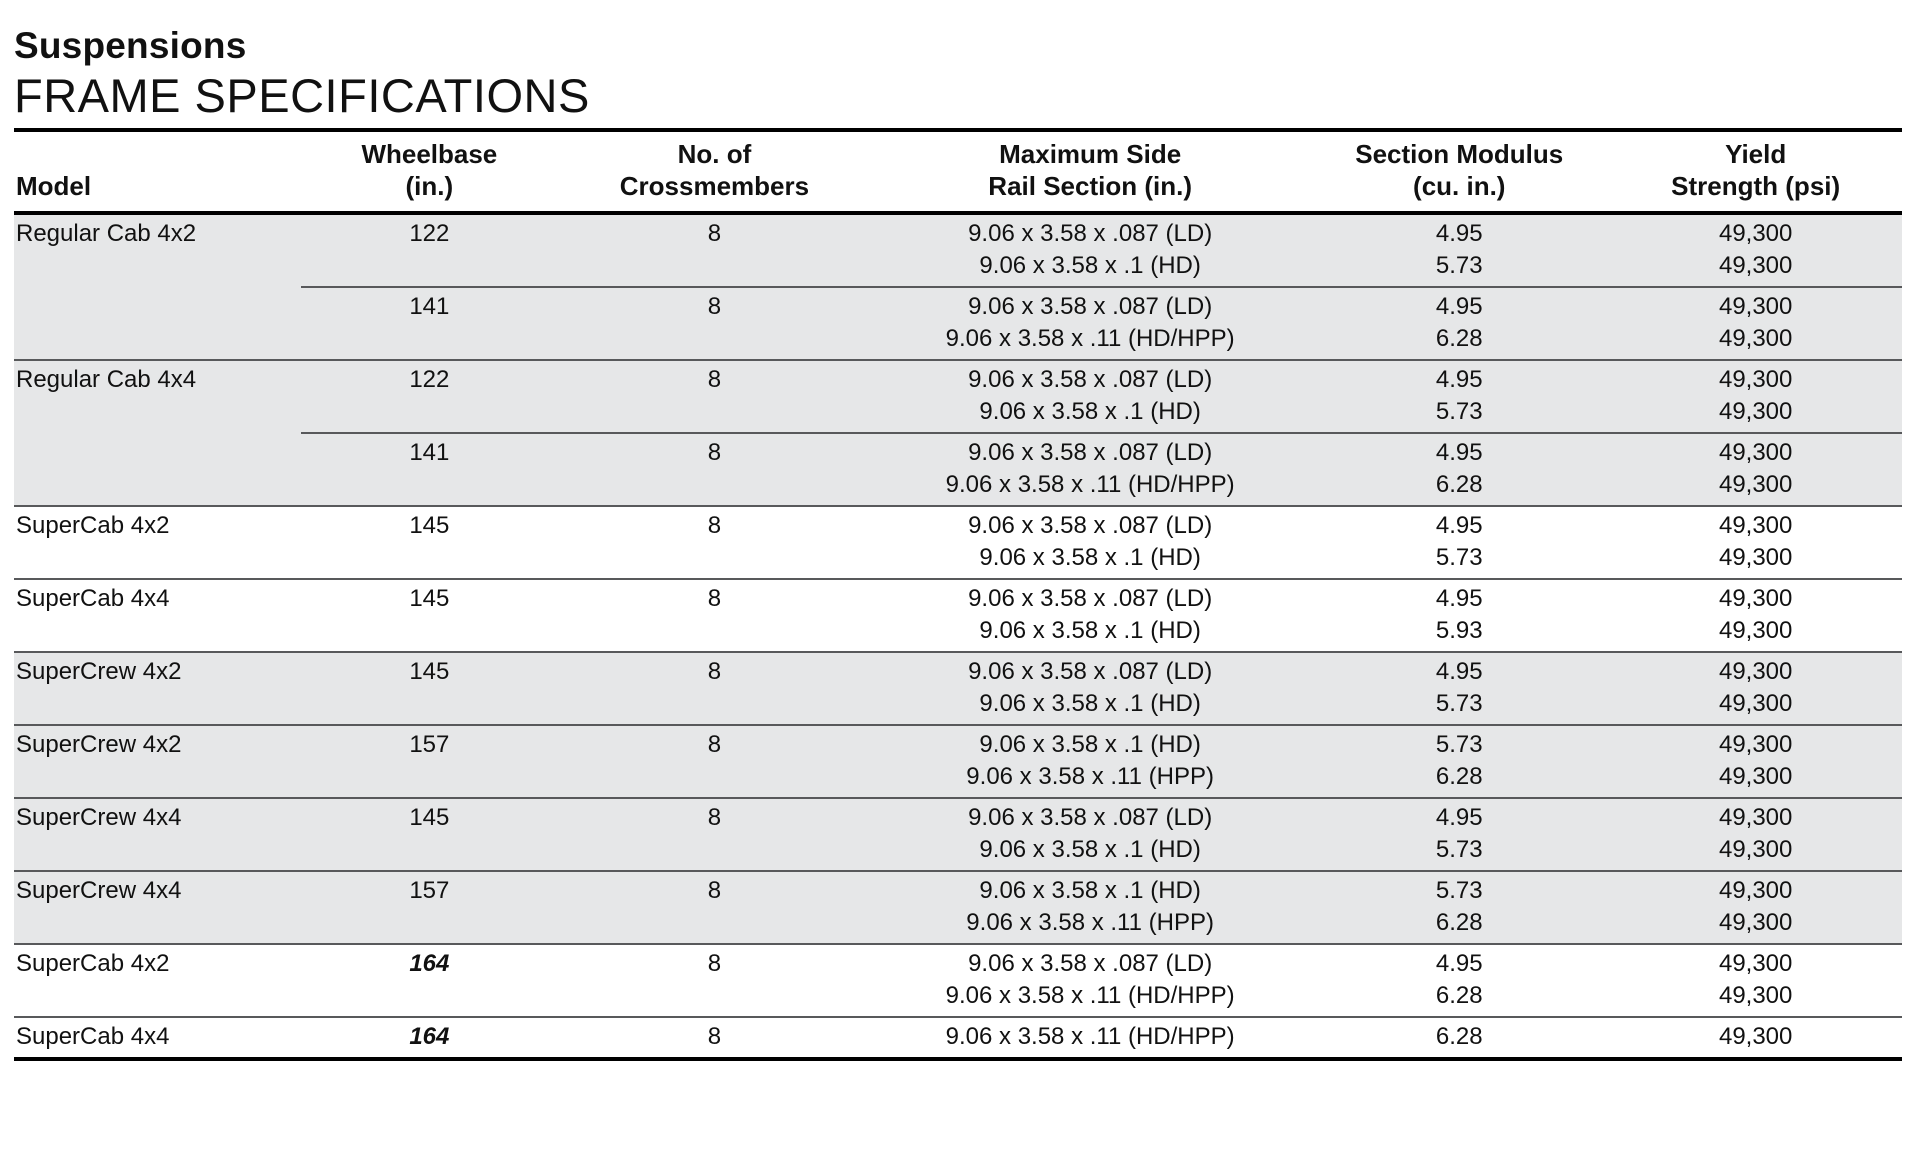 This screenshot has width=1928, height=1149. I want to click on model-cell: Regular Cab 4x2, so click(157, 286).